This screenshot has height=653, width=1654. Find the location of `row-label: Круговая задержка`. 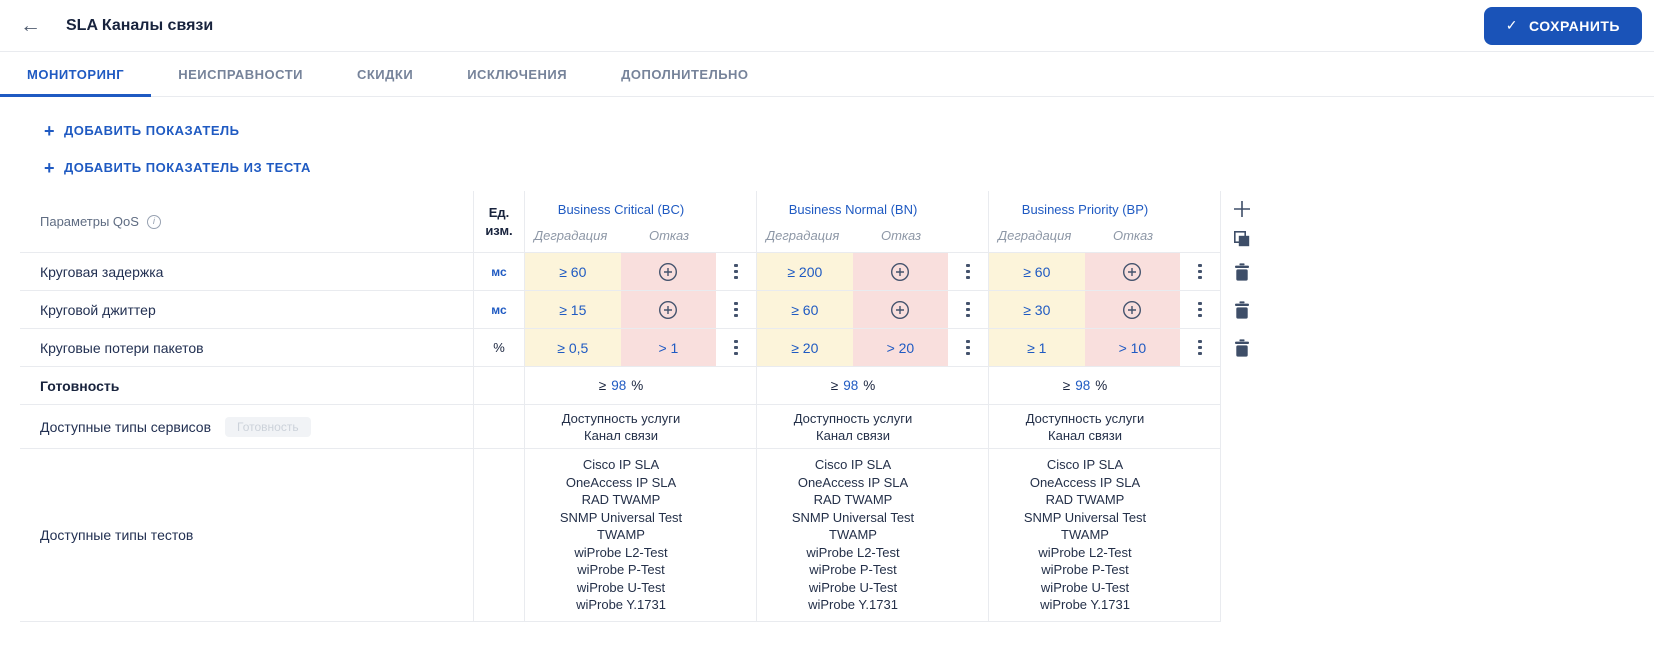

row-label: Круговая задержка is located at coordinates (246, 272).